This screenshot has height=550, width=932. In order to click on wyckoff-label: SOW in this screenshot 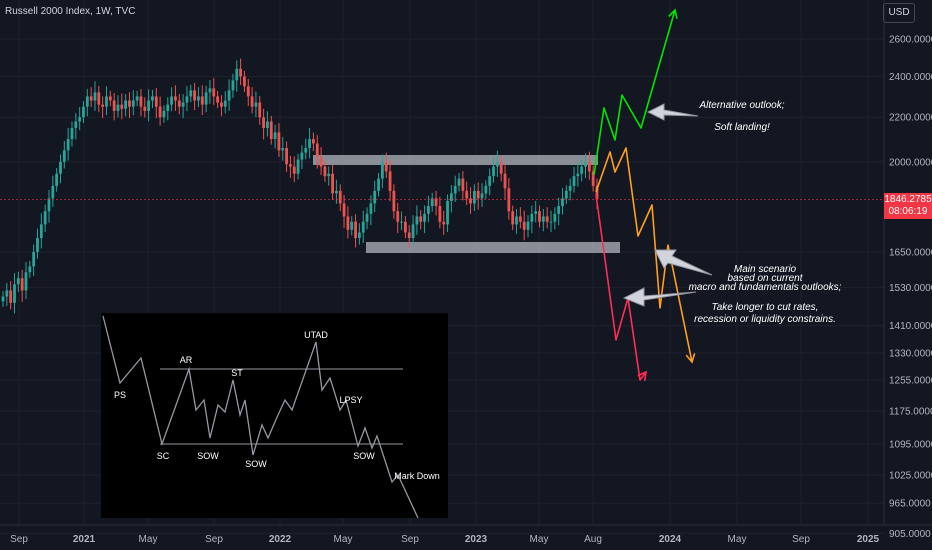, I will do `click(256, 464)`.